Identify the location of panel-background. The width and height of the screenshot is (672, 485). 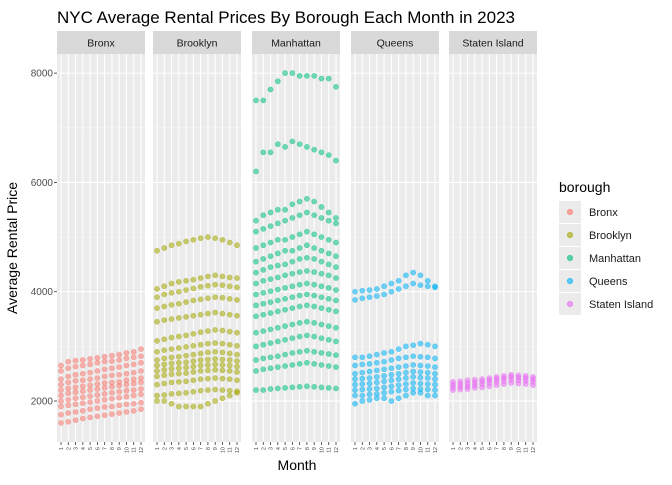
(296, 248).